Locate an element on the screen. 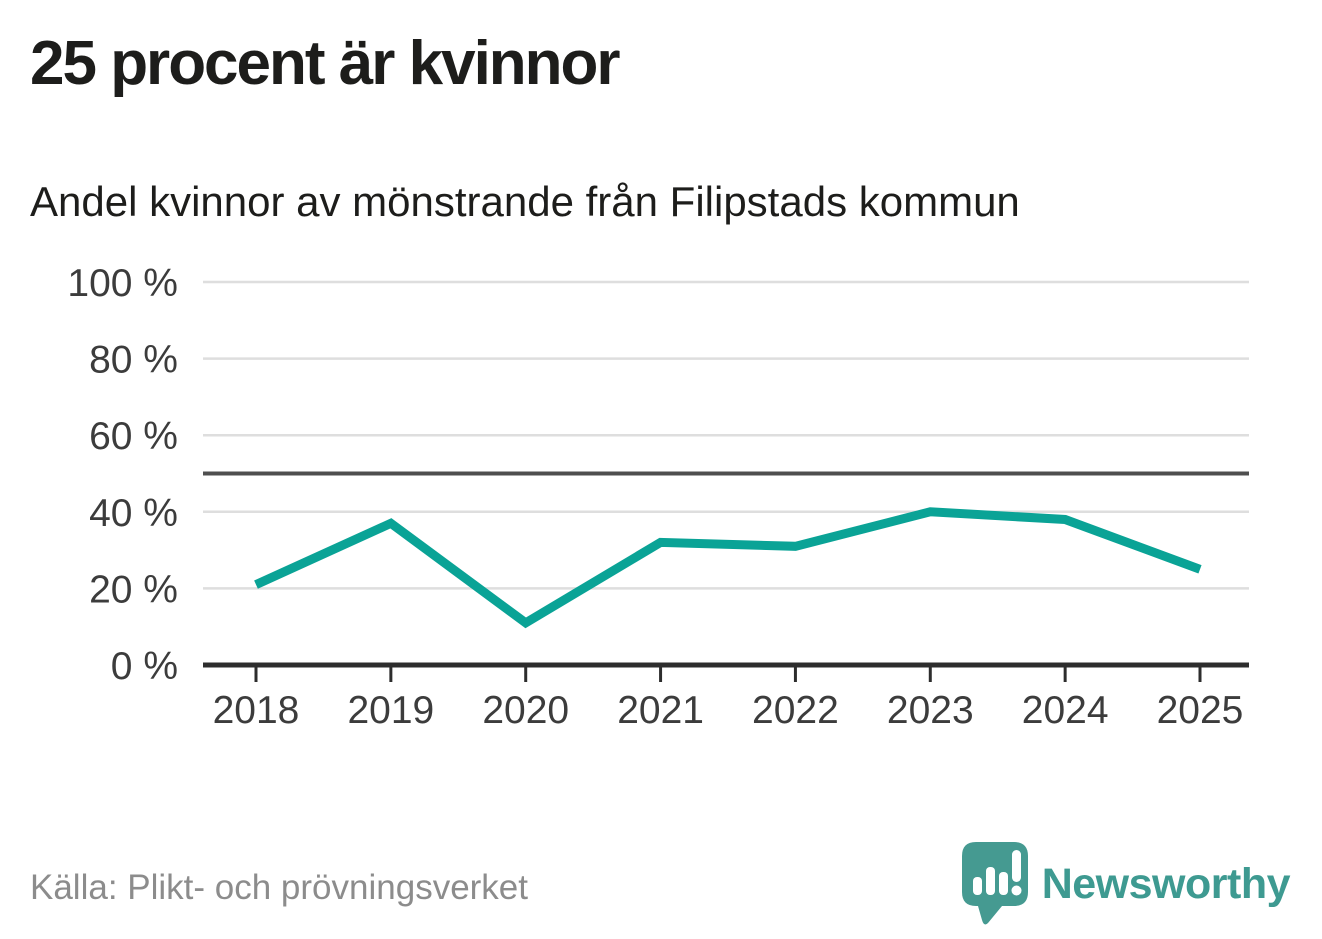  series-line is located at coordinates (728, 568).